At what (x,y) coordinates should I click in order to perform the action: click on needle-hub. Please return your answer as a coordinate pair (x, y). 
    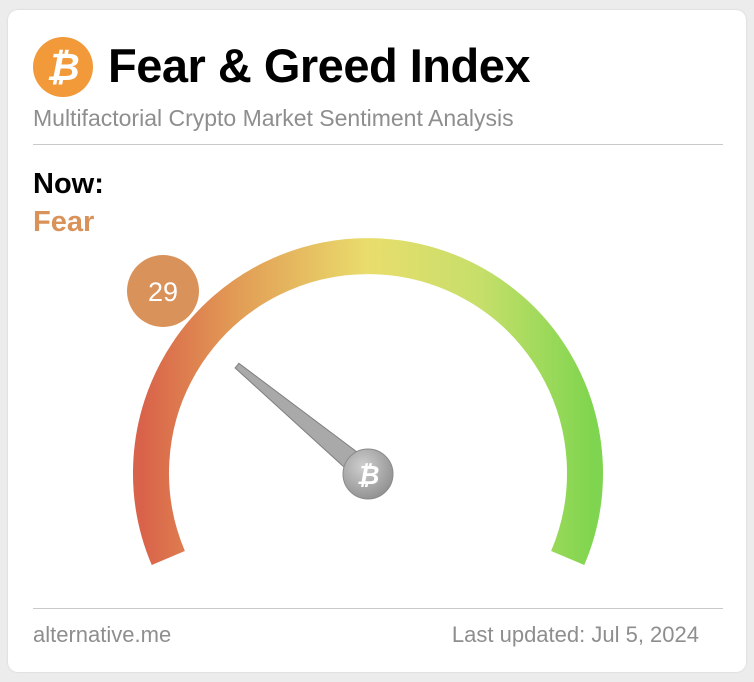
    Looking at the image, I should click on (368, 474).